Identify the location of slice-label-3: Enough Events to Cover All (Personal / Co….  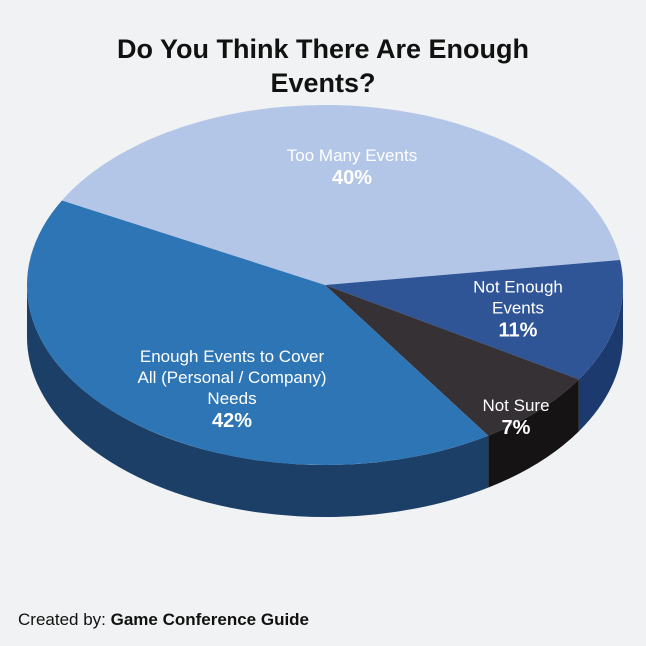
(232, 389).